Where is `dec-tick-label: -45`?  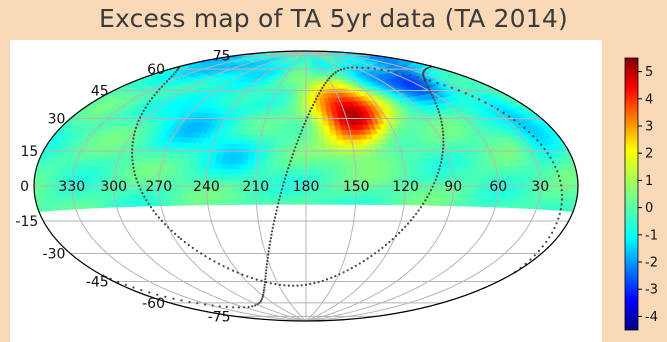 dec-tick-label: -45 is located at coordinates (97, 283).